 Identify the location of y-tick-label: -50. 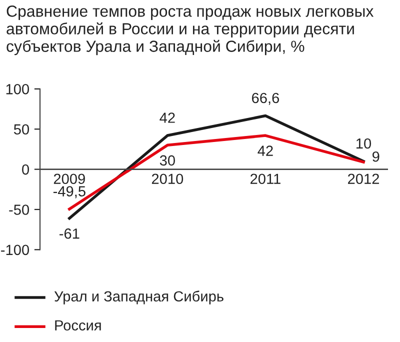
(19, 209).